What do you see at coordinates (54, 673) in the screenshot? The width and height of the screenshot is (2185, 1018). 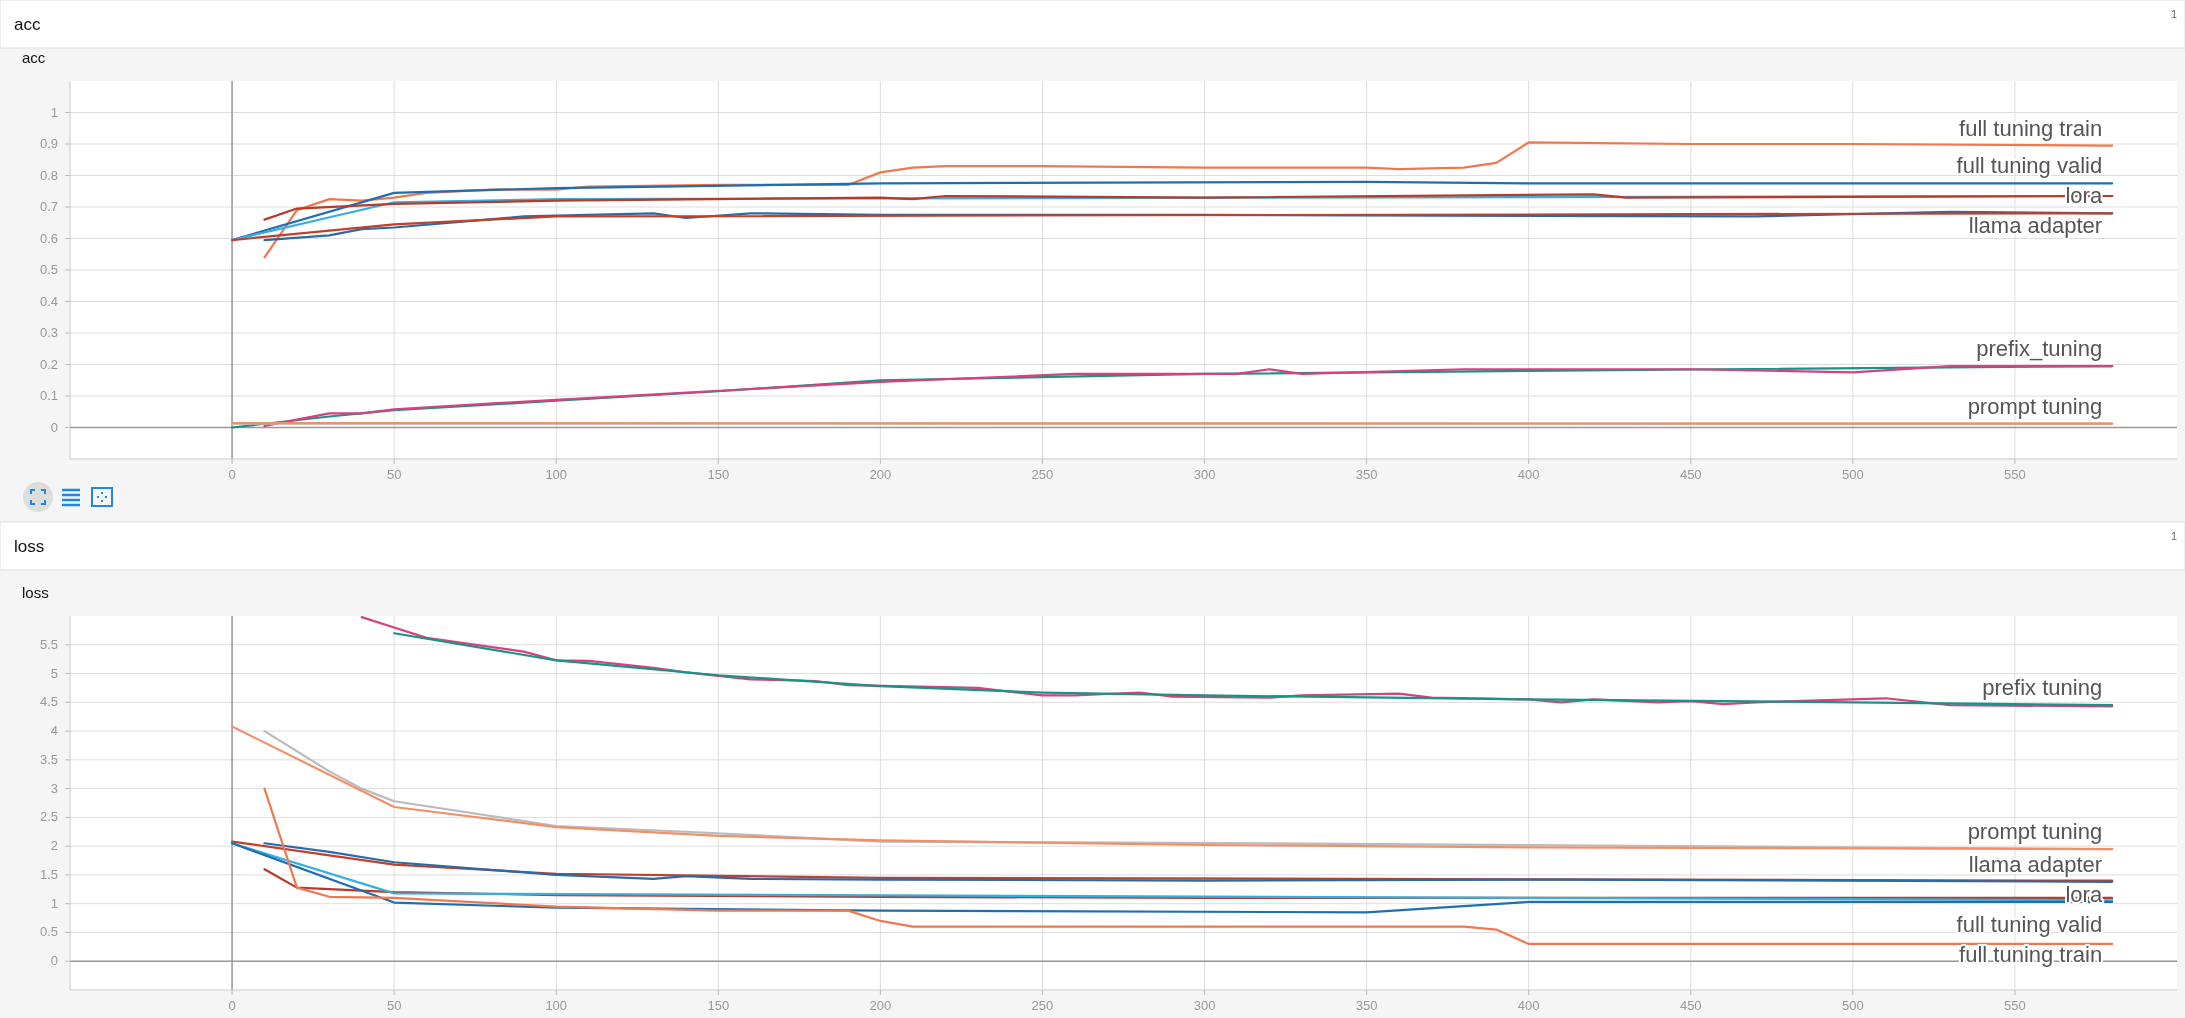 I see `y-tick-label: 5` at bounding box center [54, 673].